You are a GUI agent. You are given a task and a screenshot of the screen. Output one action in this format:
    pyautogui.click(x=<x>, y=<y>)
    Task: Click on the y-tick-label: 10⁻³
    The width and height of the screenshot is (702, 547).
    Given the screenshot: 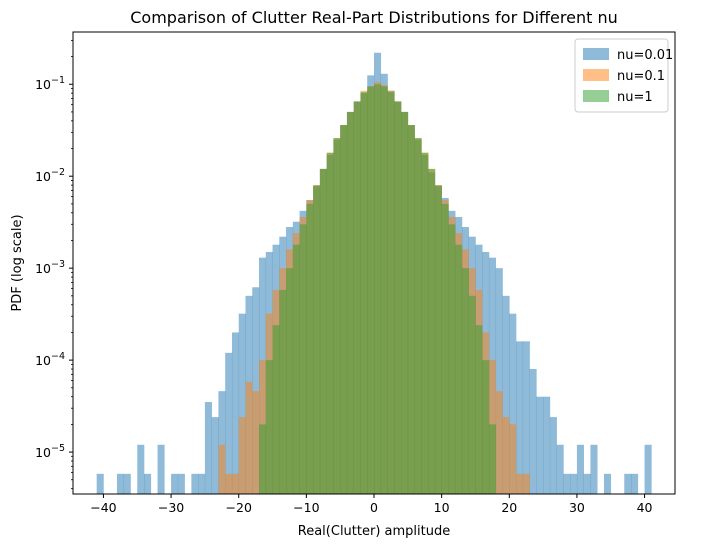 What is the action you would take?
    pyautogui.click(x=50, y=267)
    